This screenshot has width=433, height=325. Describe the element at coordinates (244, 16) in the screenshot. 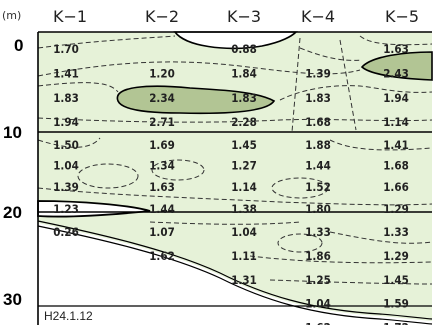

I see `column-label: K−3` at that location.